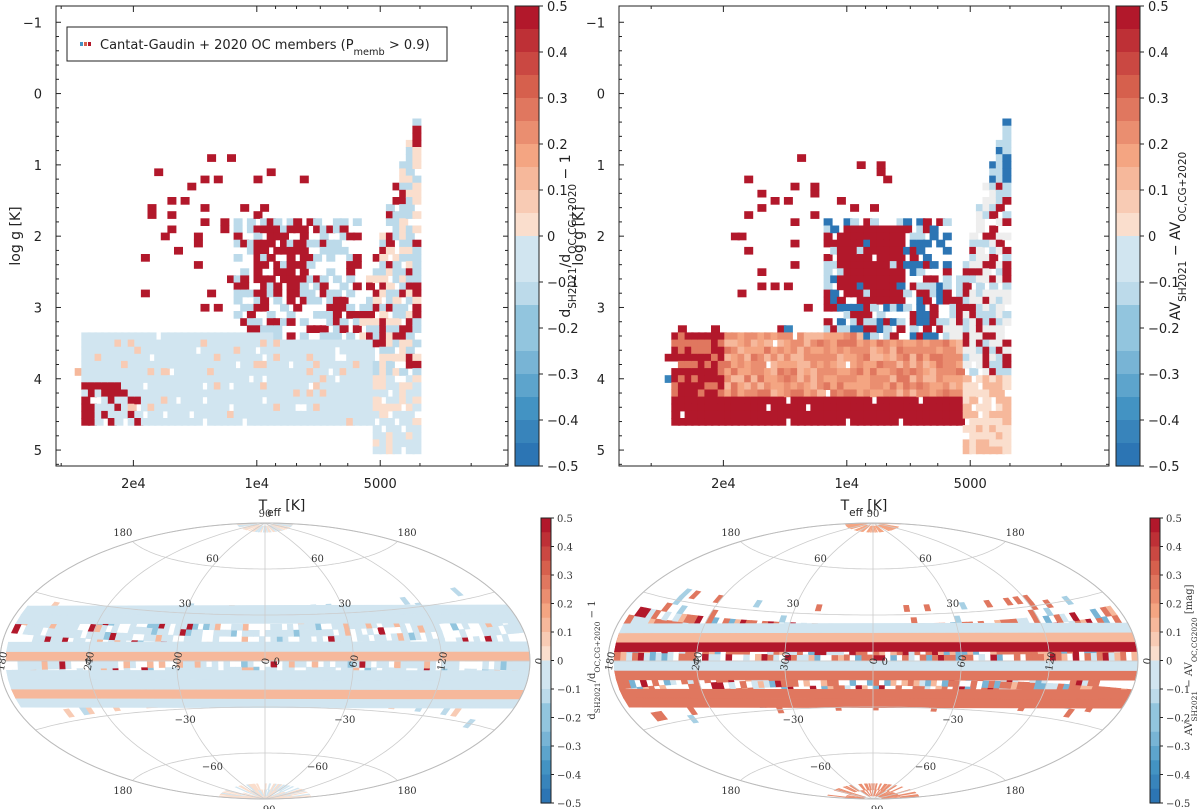 Image resolution: width=1200 pixels, height=809 pixels. What do you see at coordinates (925, 559) in the screenshot?
I see `latitude-label: 60` at bounding box center [925, 559].